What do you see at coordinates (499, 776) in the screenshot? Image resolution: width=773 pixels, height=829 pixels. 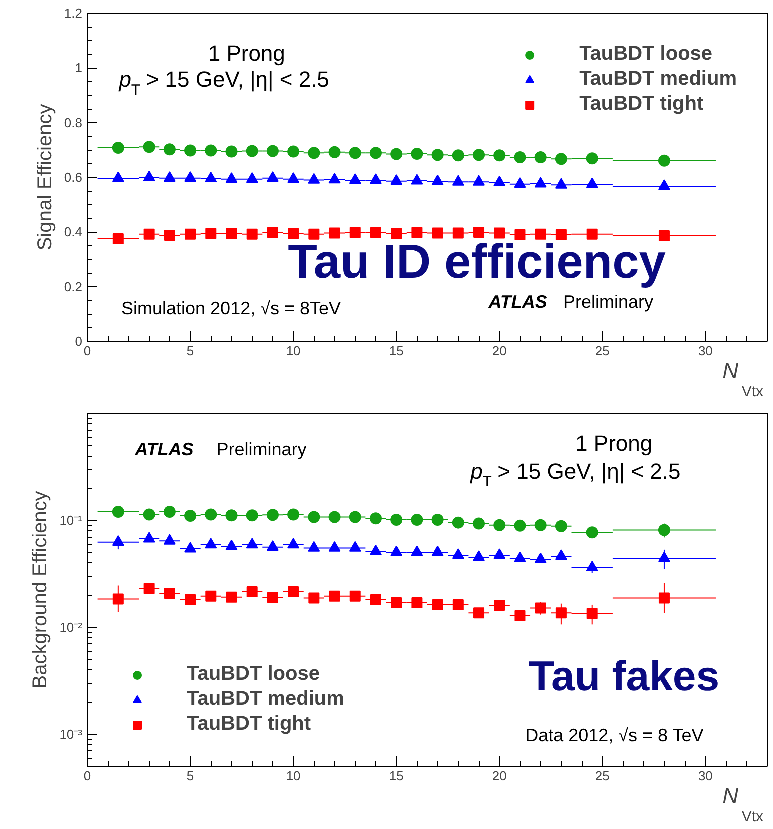 I see `x-tick-label: 20` at bounding box center [499, 776].